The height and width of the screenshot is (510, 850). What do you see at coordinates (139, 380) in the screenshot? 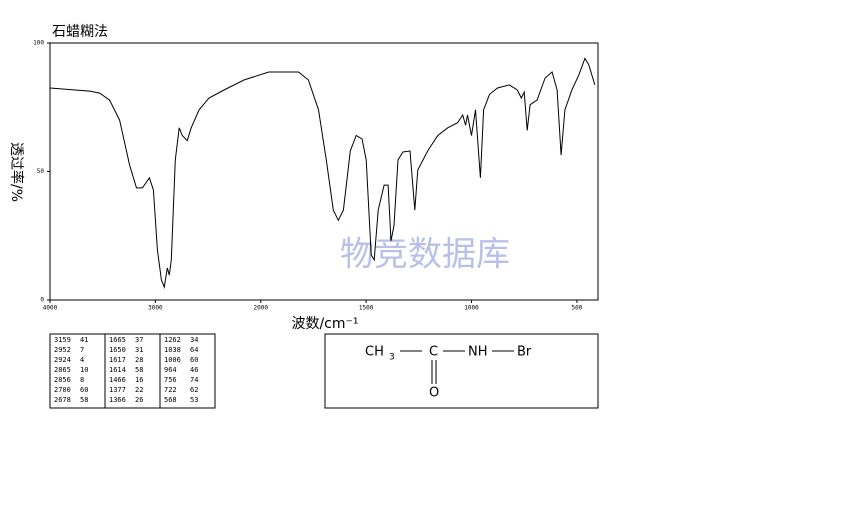
I see `table-cell: 16` at bounding box center [139, 380].